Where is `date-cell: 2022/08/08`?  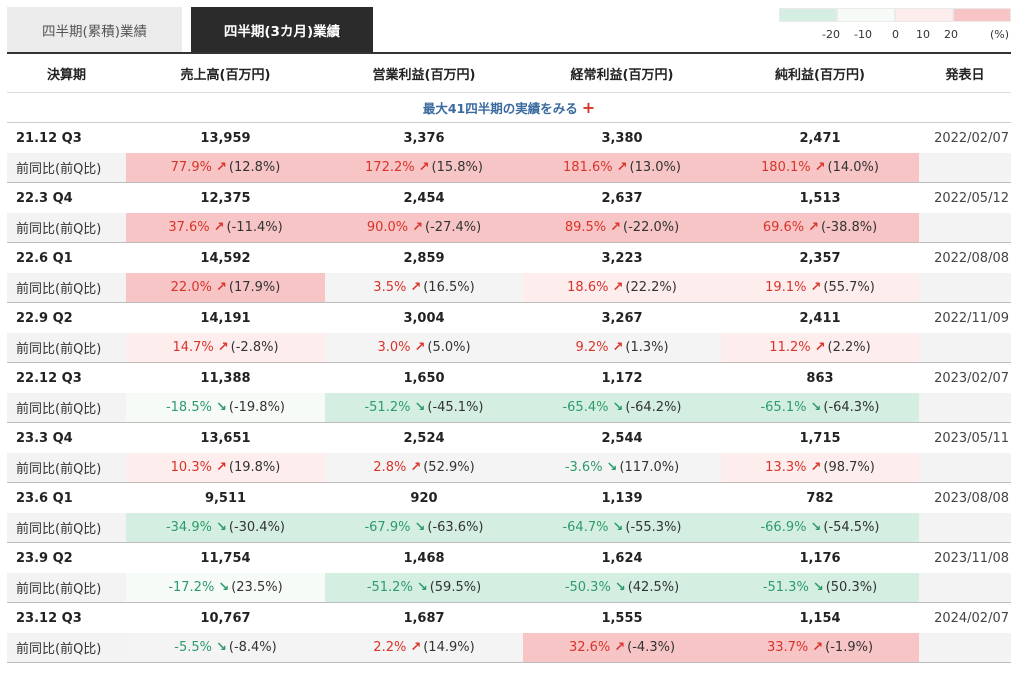 date-cell: 2022/08/08 is located at coordinates (971, 258).